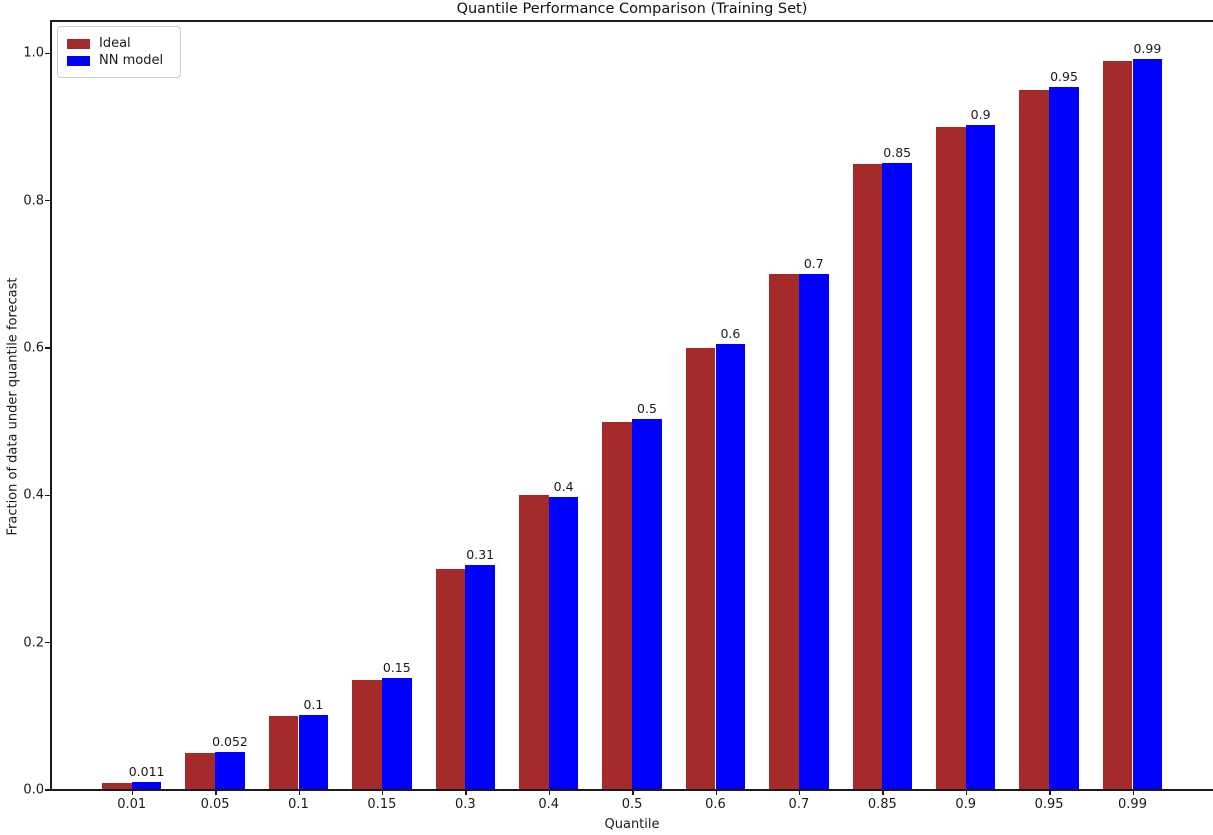  What do you see at coordinates (78, 60) in the screenshot?
I see `legend-swatch-nn-model` at bounding box center [78, 60].